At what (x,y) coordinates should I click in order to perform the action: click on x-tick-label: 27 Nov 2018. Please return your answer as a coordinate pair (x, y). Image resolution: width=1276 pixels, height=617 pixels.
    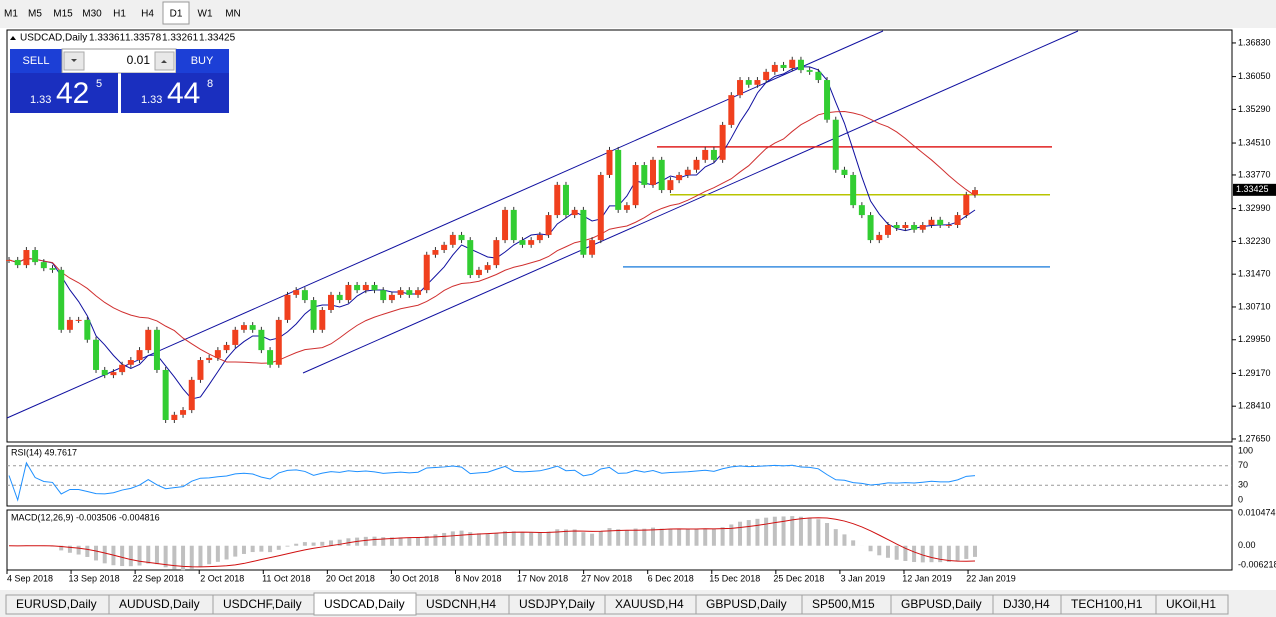
    Looking at the image, I should click on (606, 578).